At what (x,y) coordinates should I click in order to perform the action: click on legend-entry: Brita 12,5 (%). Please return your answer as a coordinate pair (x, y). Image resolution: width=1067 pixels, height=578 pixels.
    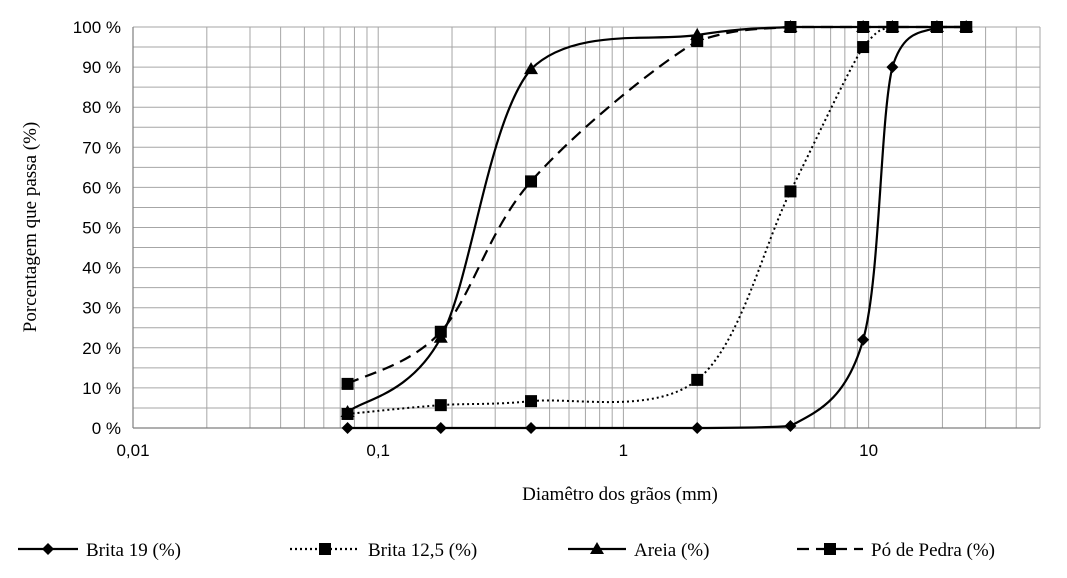
    Looking at the image, I should click on (383, 550).